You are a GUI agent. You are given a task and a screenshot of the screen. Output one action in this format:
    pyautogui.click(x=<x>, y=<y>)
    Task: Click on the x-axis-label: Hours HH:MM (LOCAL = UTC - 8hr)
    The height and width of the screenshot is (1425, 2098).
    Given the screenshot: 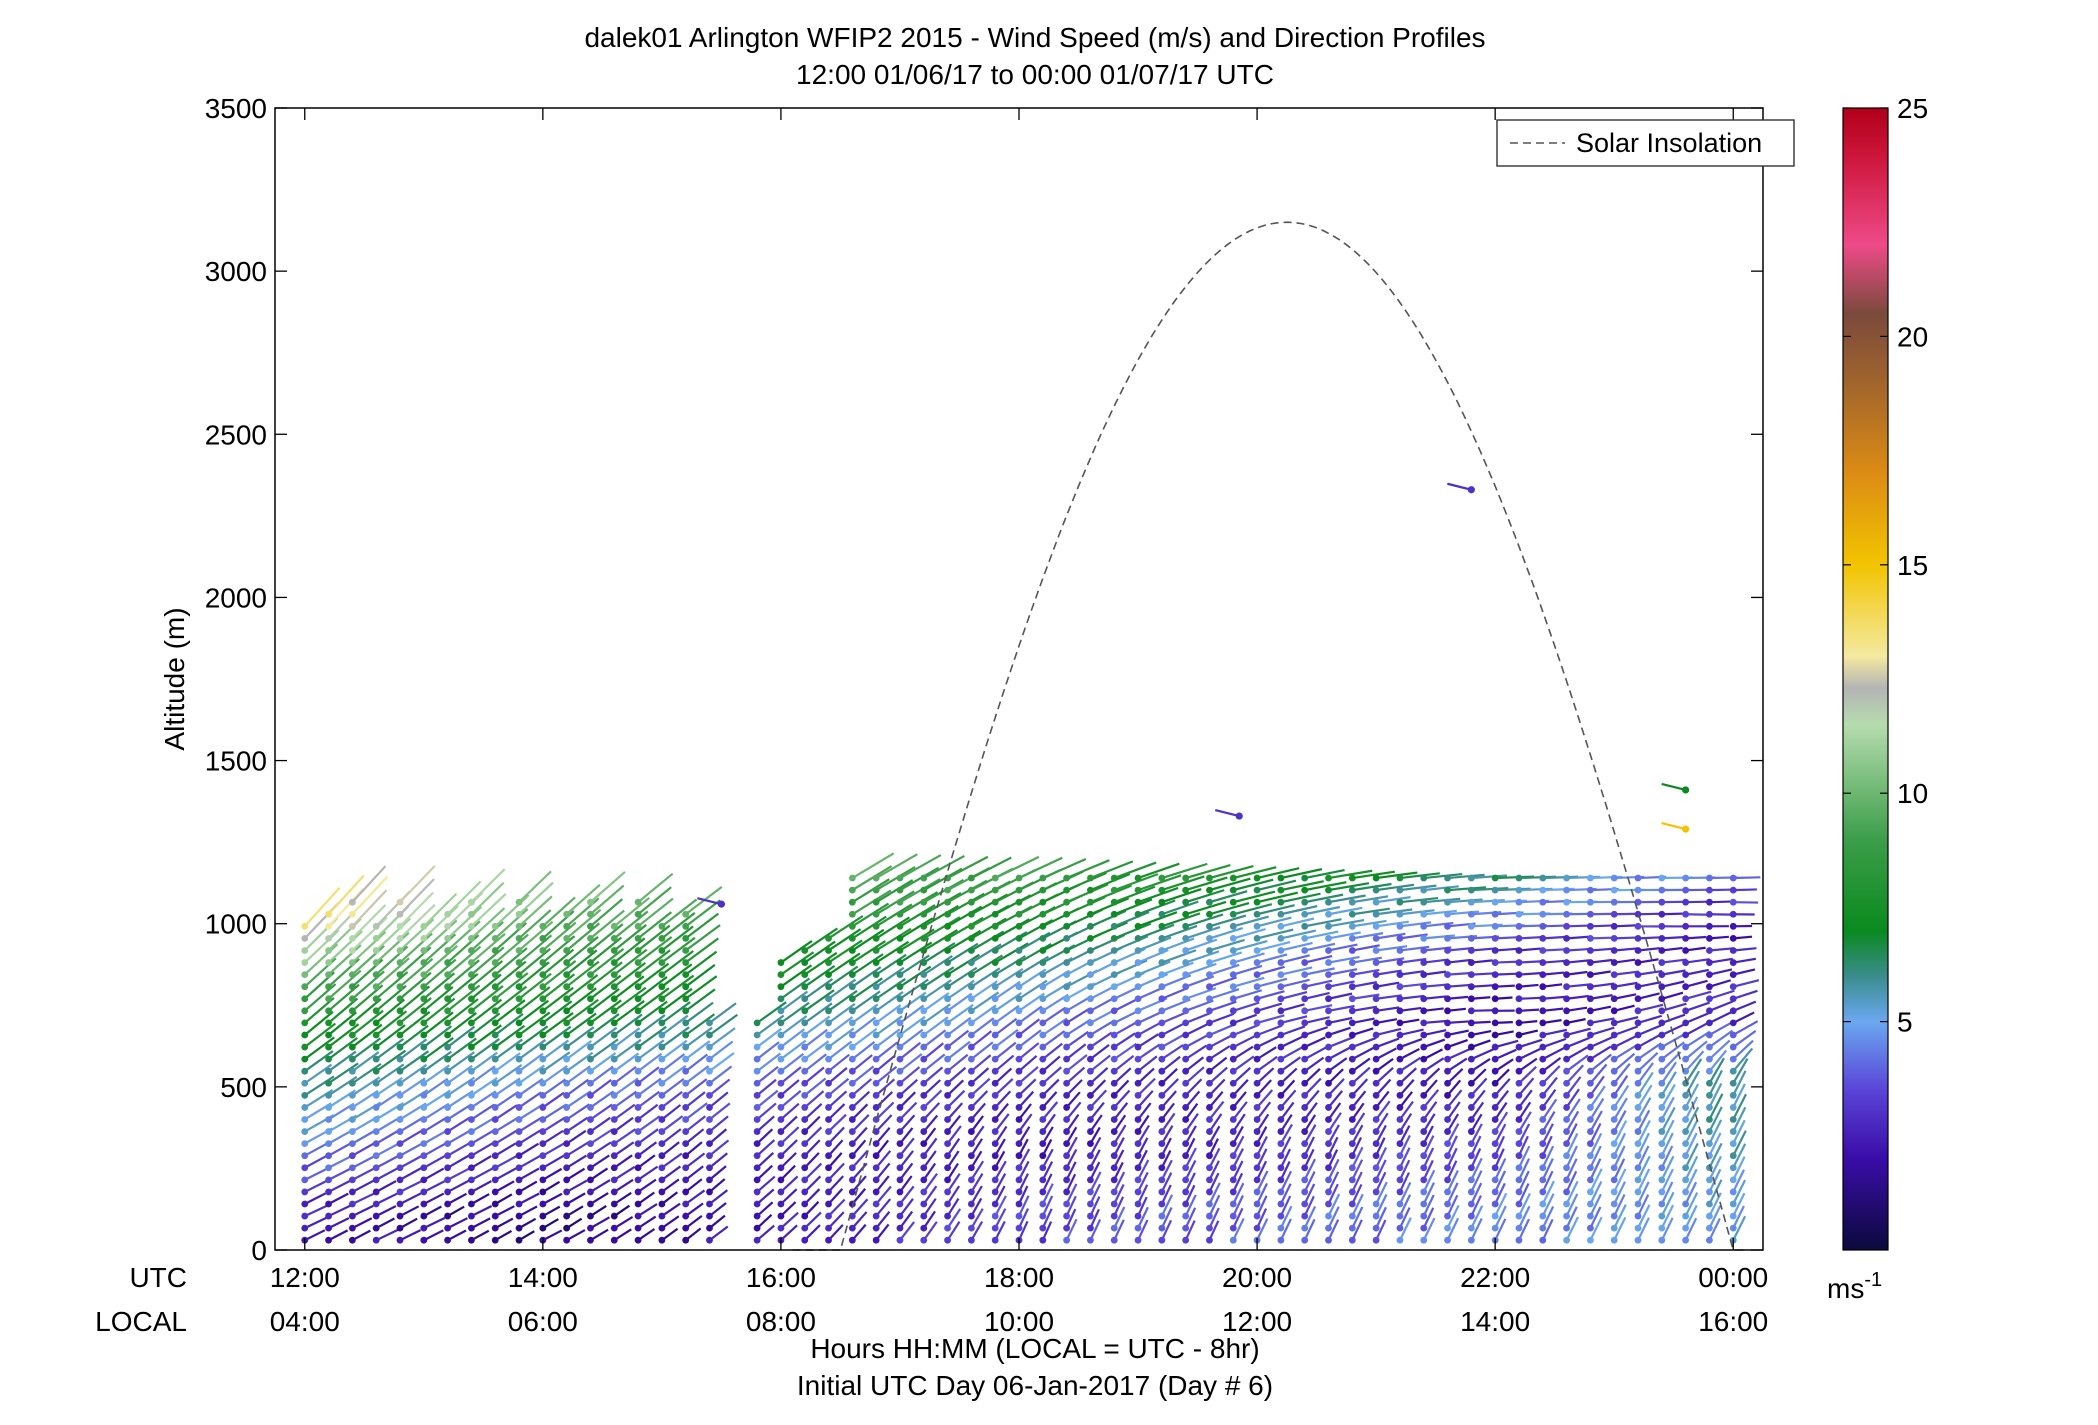 What is the action you would take?
    pyautogui.click(x=1034, y=1348)
    